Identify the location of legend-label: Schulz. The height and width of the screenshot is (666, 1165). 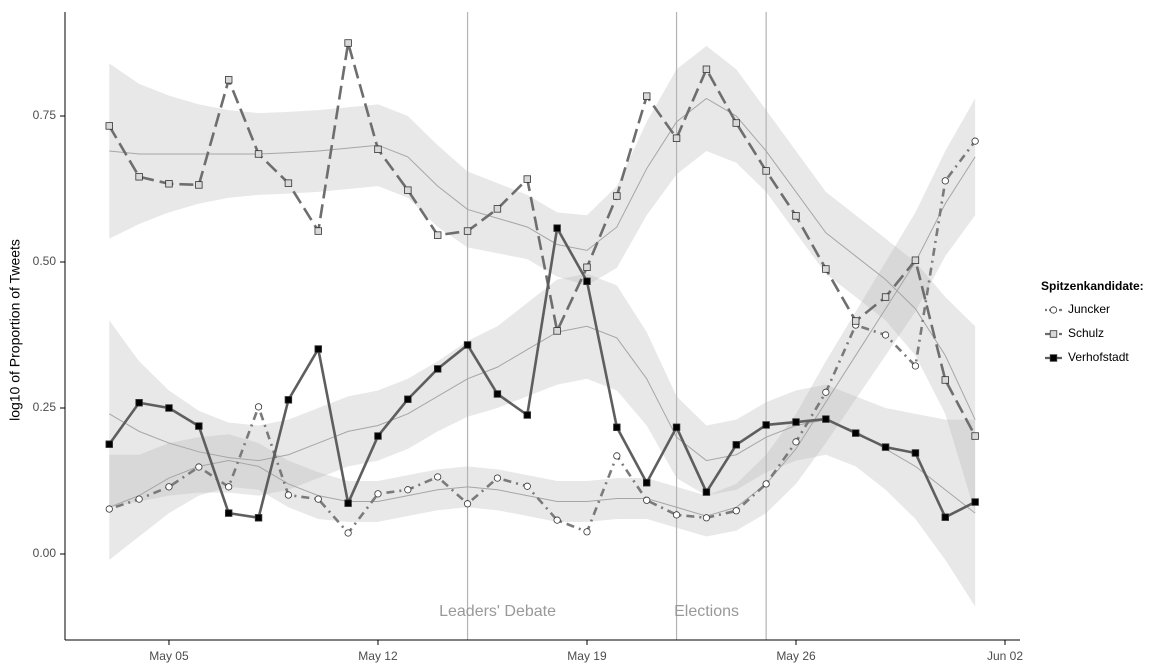
(1086, 333).